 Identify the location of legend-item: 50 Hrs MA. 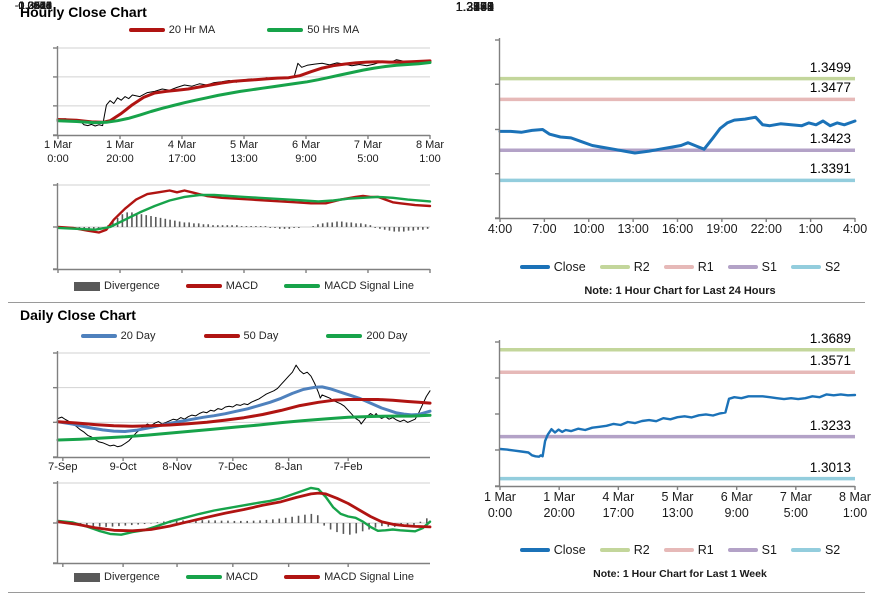
(313, 30).